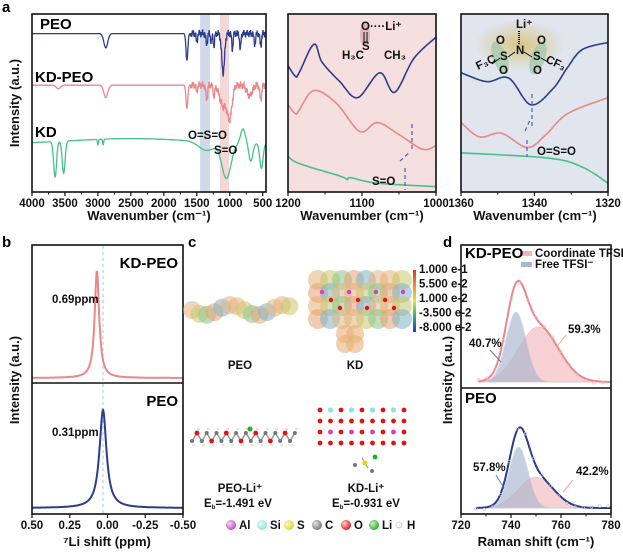 This screenshot has width=623, height=554. What do you see at coordinates (244, 436) in the screenshot?
I see `peo-li-molecule` at bounding box center [244, 436].